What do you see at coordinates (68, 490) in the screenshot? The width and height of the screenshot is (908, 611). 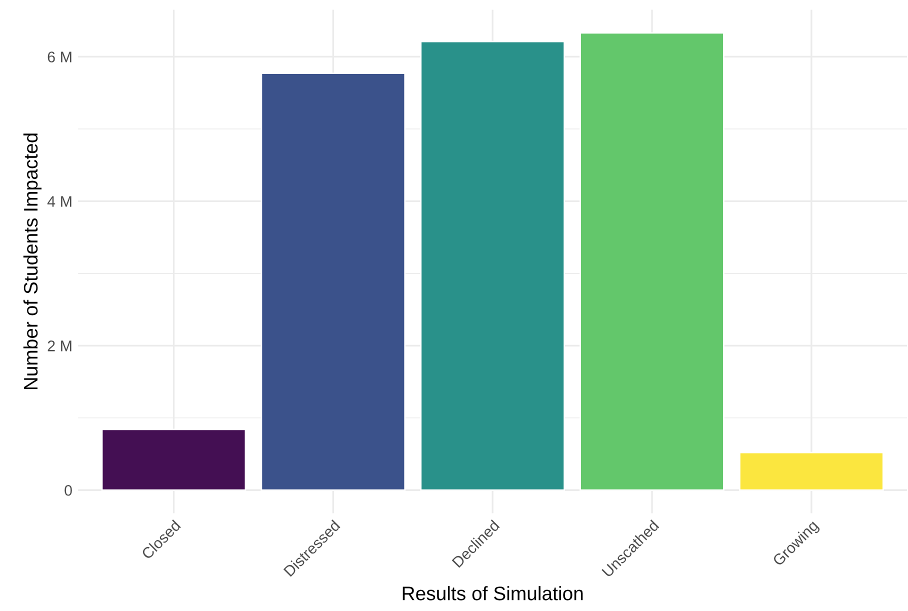 I see `y-tick-label: 0` at bounding box center [68, 490].